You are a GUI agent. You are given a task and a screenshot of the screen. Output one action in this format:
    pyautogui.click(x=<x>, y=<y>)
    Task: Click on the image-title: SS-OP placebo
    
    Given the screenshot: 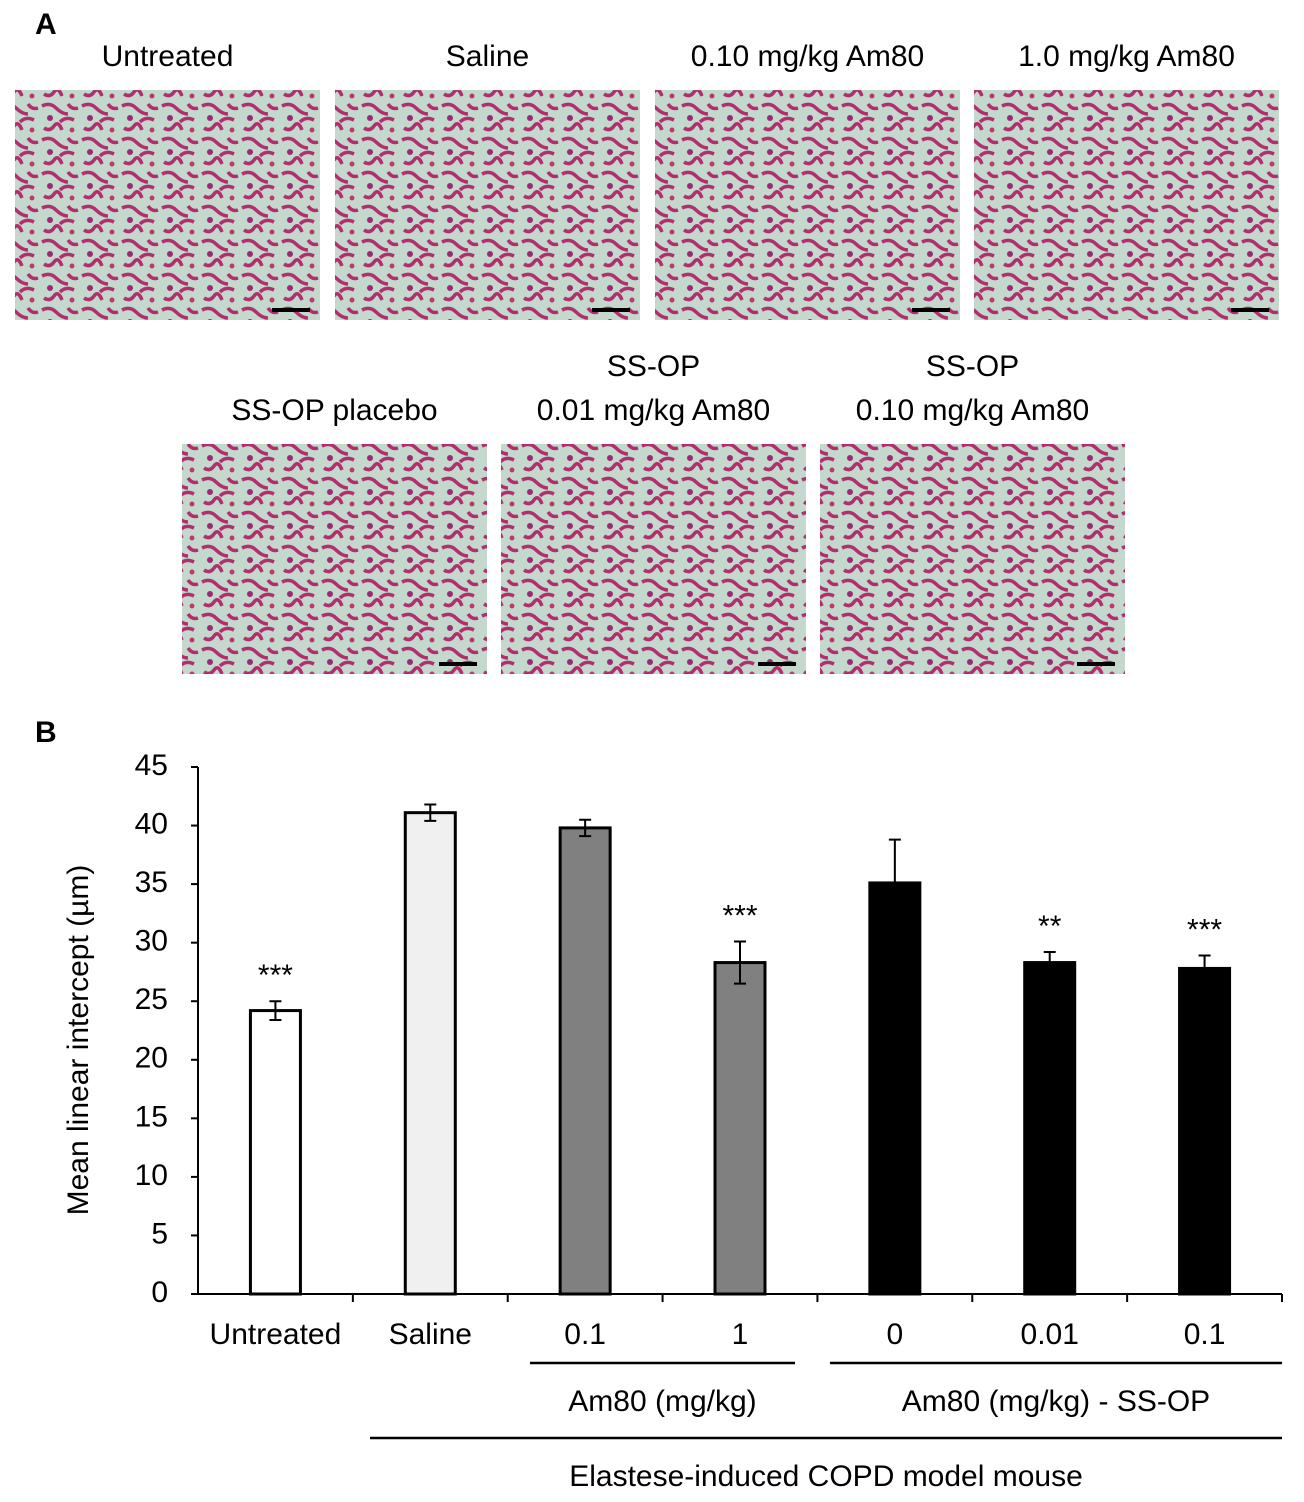 What is the action you would take?
    pyautogui.click(x=334, y=410)
    